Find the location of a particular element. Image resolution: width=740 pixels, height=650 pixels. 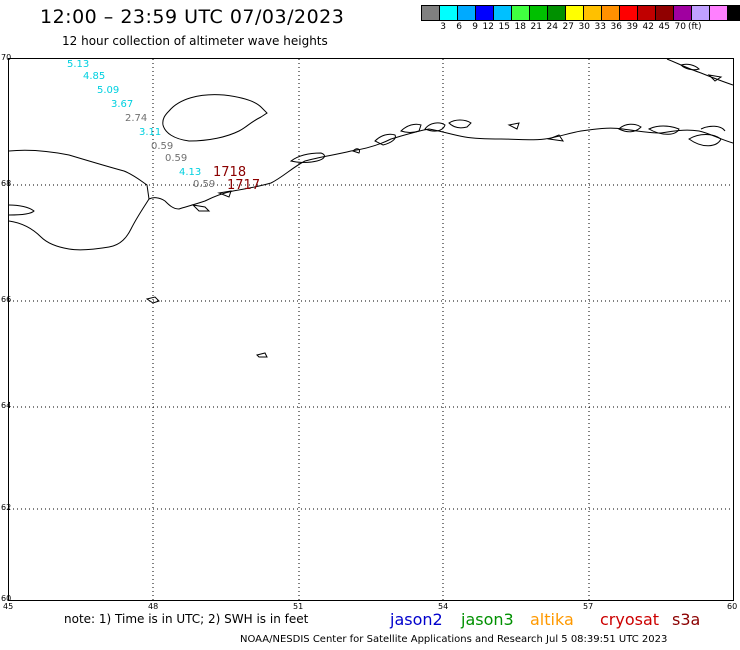

mission-s3a: s3a is located at coordinates (686, 619).